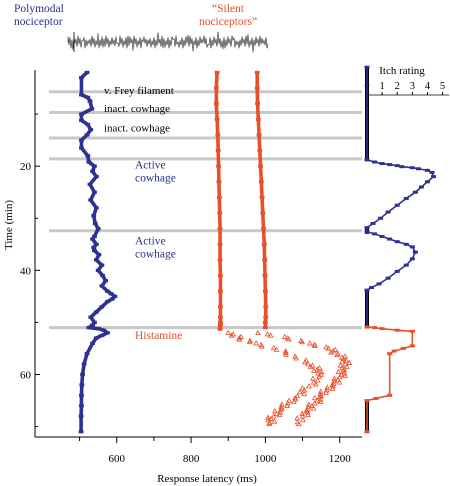  Describe the element at coordinates (9, 225) in the screenshot. I see `y-axis-label: Time (min)` at that location.